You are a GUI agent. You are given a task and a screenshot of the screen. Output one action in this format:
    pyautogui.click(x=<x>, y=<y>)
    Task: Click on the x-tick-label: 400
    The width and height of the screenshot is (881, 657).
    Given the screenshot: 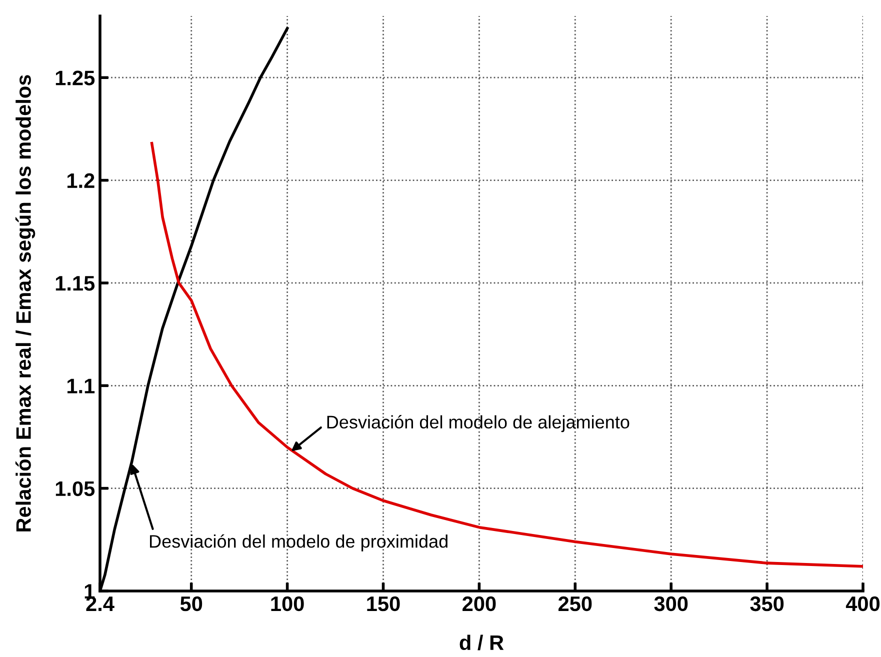 What is the action you would take?
    pyautogui.click(x=863, y=604)
    